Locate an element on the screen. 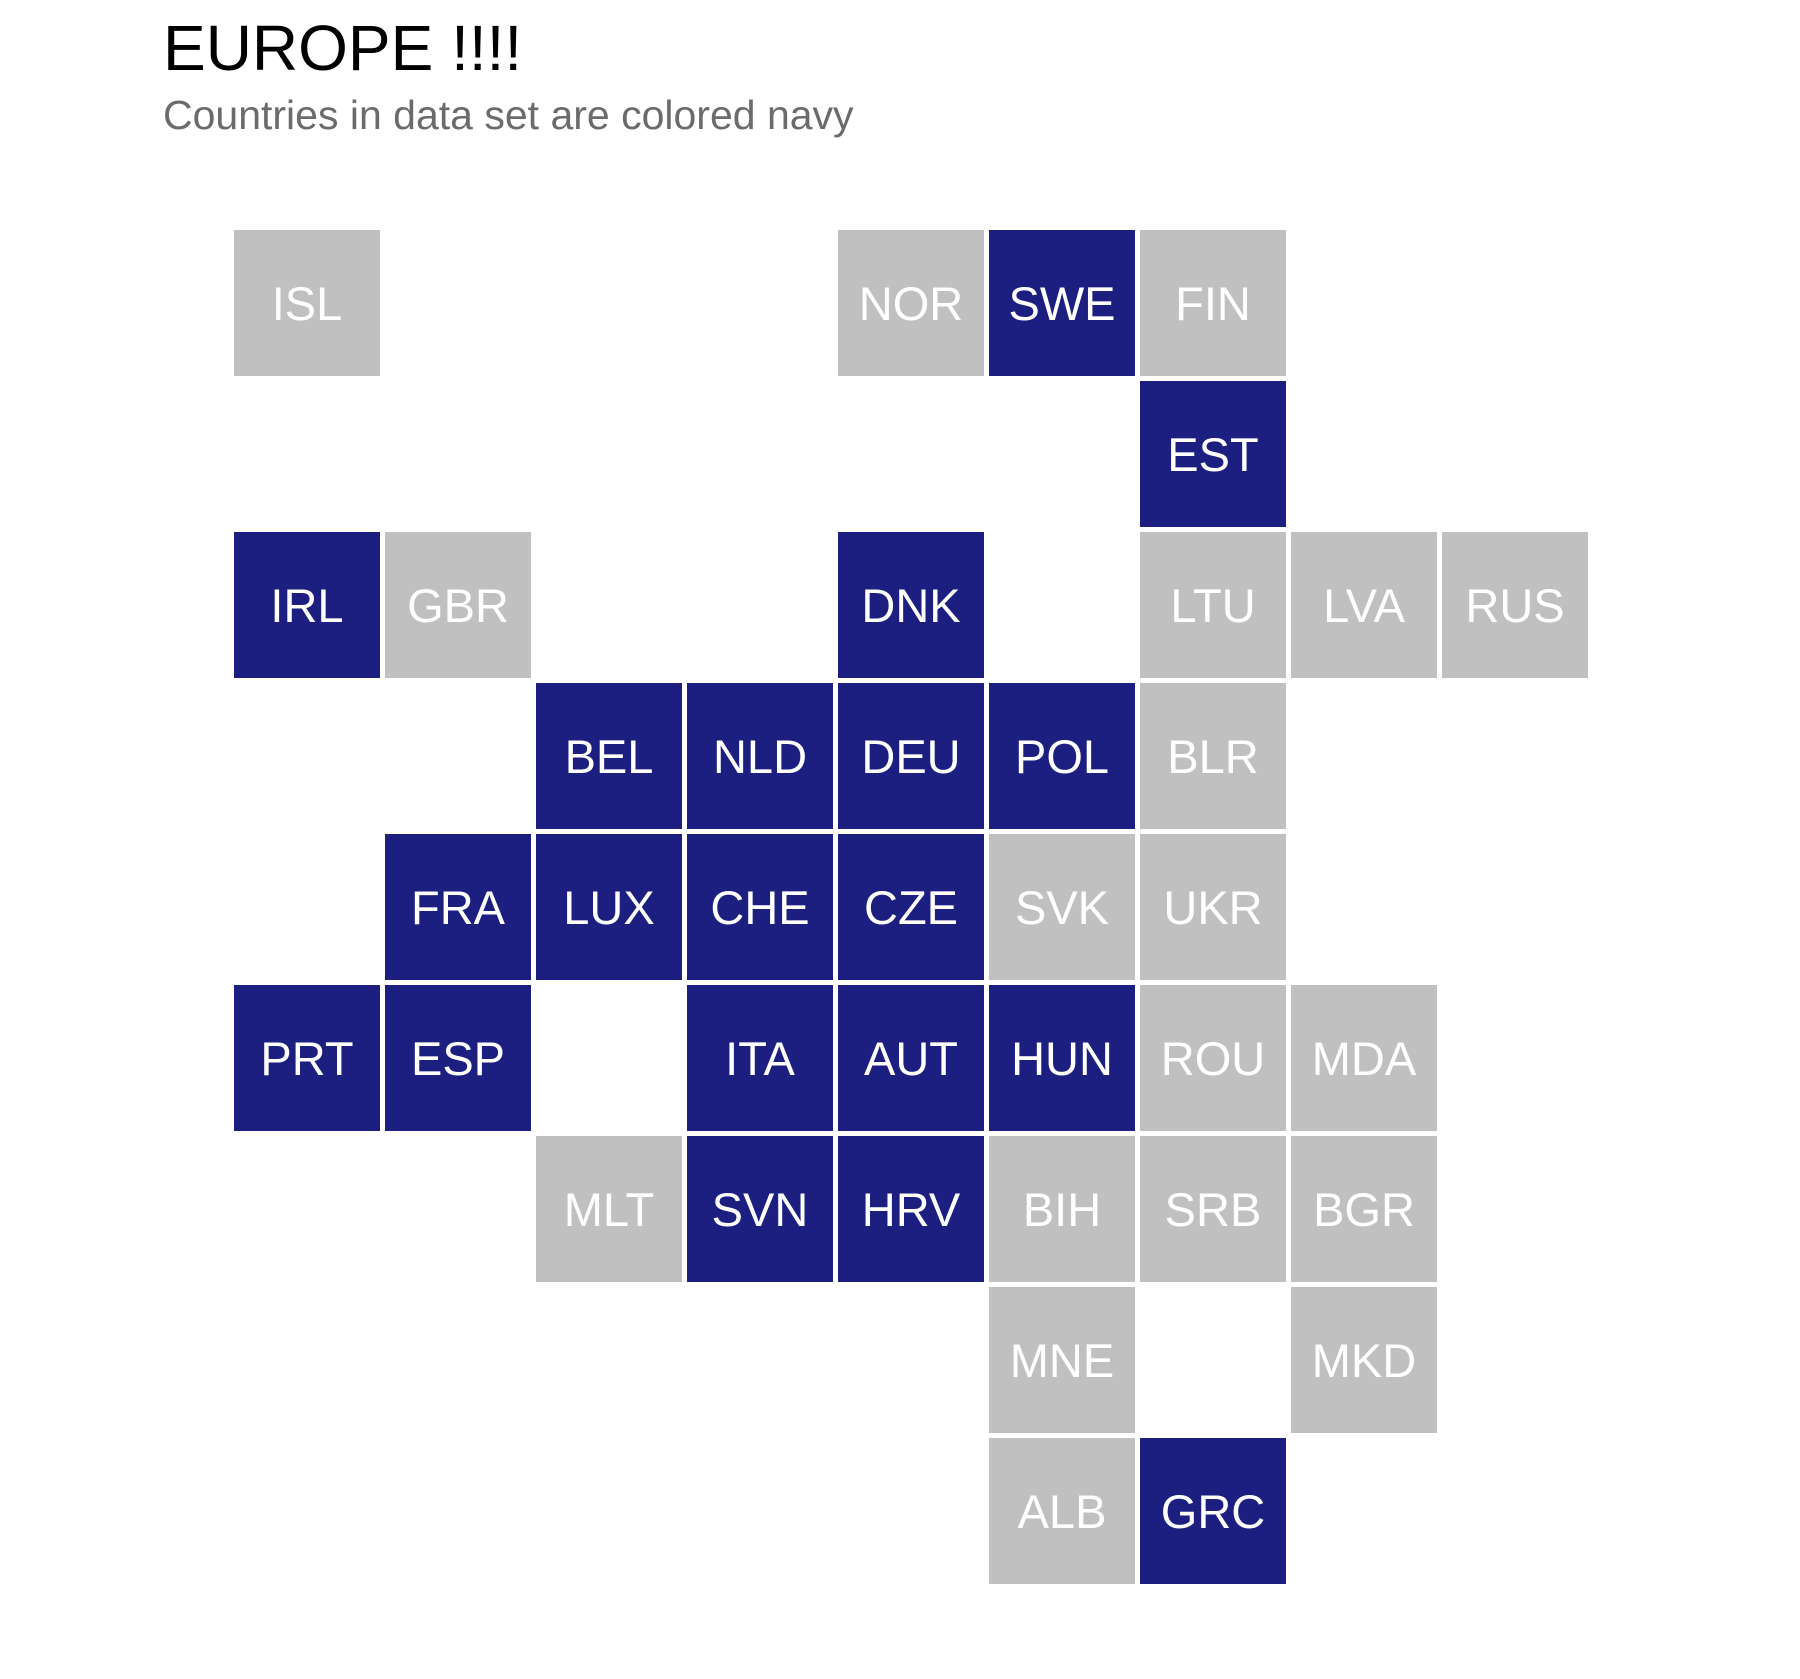 The width and height of the screenshot is (1800, 1679). country-tile-mne: MNE is located at coordinates (1062, 1360).